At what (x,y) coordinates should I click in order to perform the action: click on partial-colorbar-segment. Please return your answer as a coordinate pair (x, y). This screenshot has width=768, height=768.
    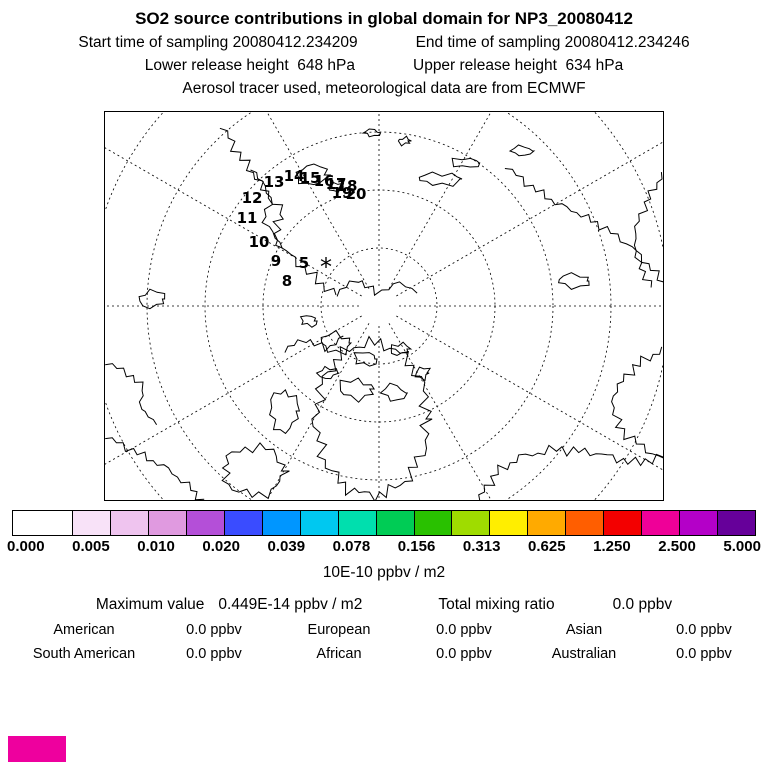
    Looking at the image, I should click on (37, 749).